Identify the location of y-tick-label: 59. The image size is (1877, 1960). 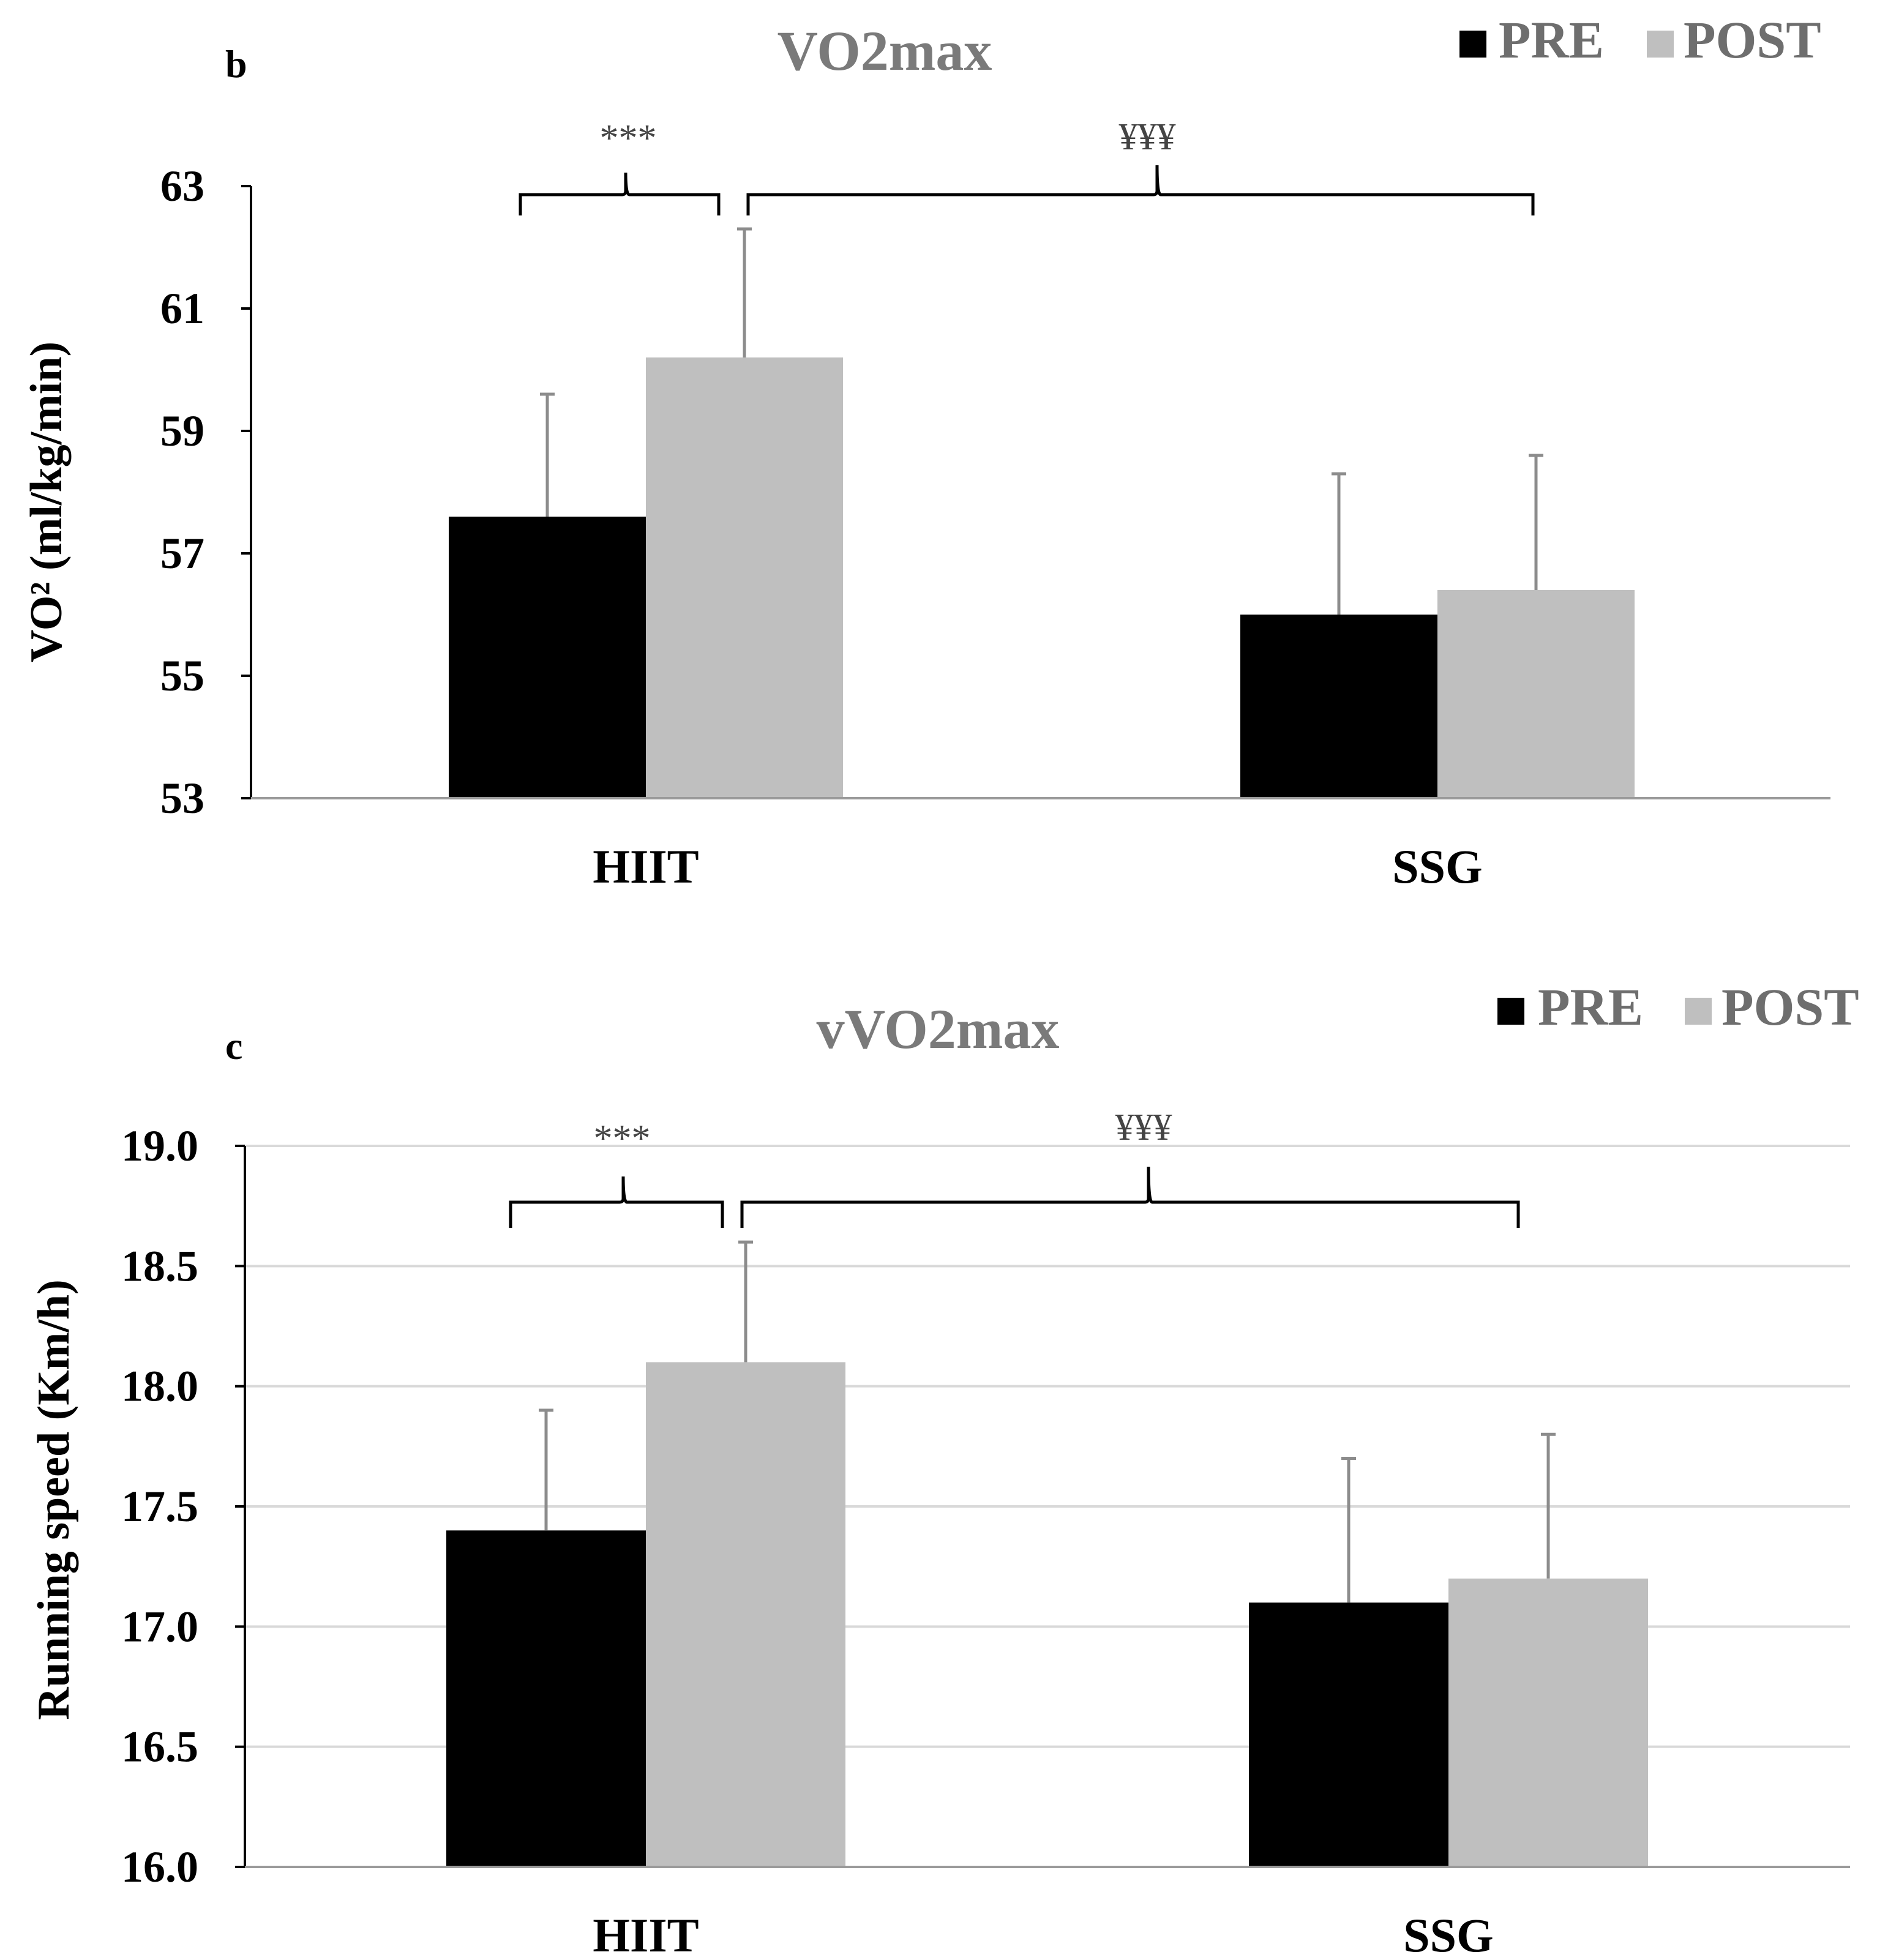
(182, 430).